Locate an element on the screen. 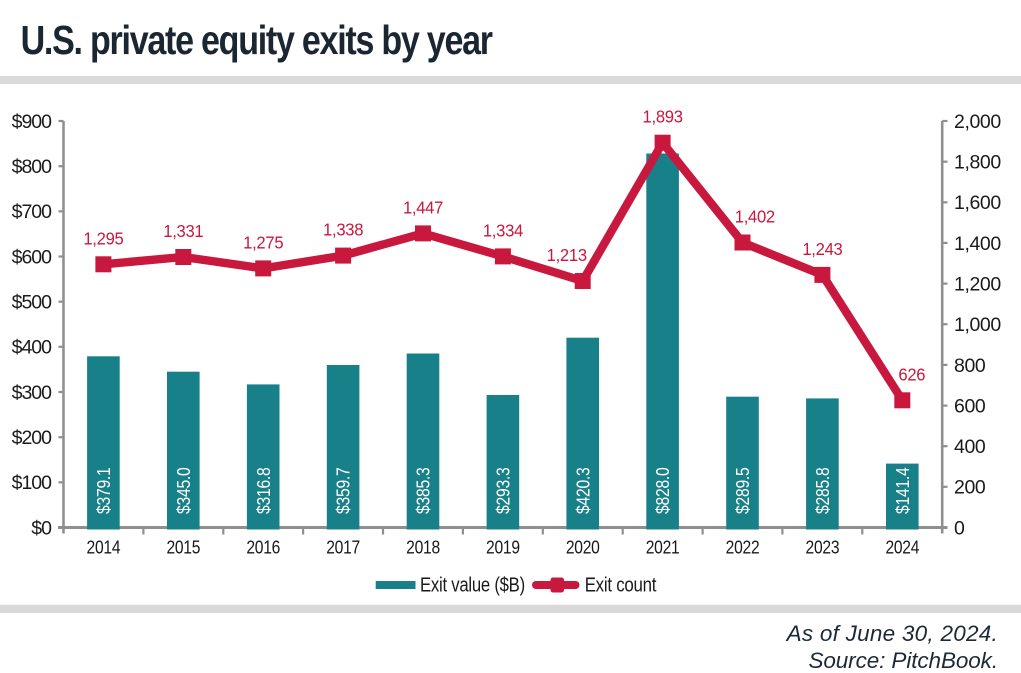 The width and height of the screenshot is (1021, 673). svg-text: 1,275 is located at coordinates (263, 242).